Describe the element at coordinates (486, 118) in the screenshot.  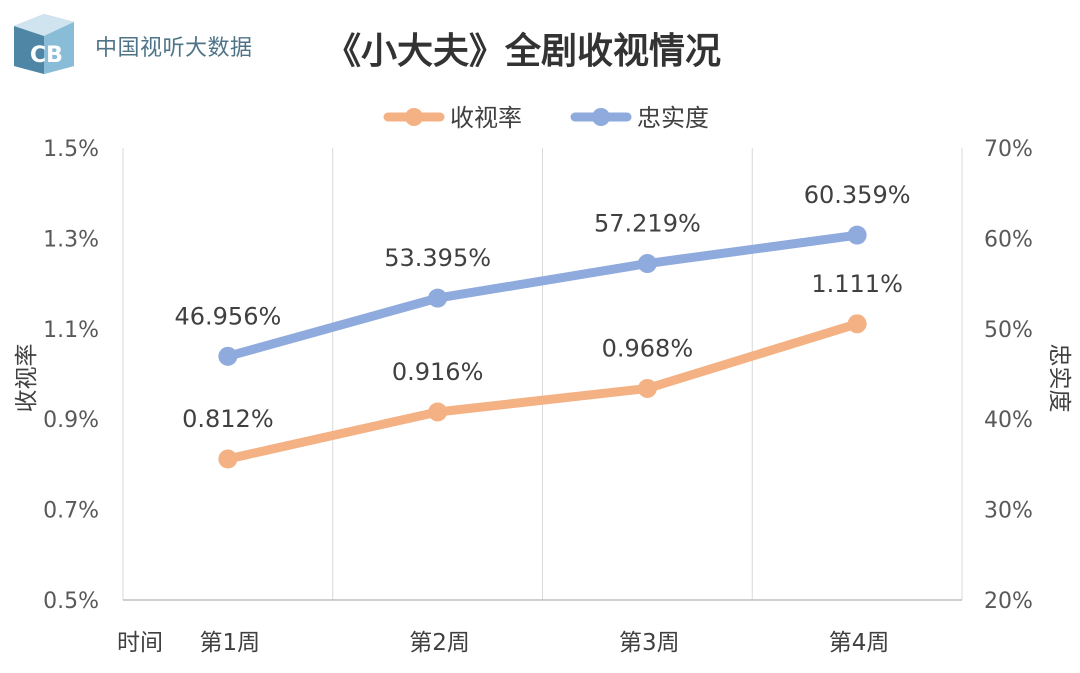
I see `legend-label: 收视率` at that location.